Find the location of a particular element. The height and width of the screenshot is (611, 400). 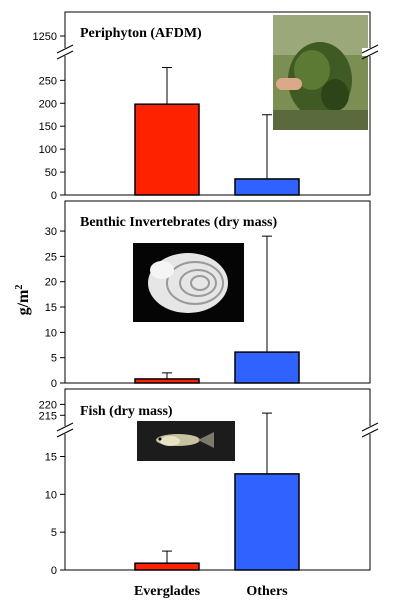

plant-photo is located at coordinates (320, 72).